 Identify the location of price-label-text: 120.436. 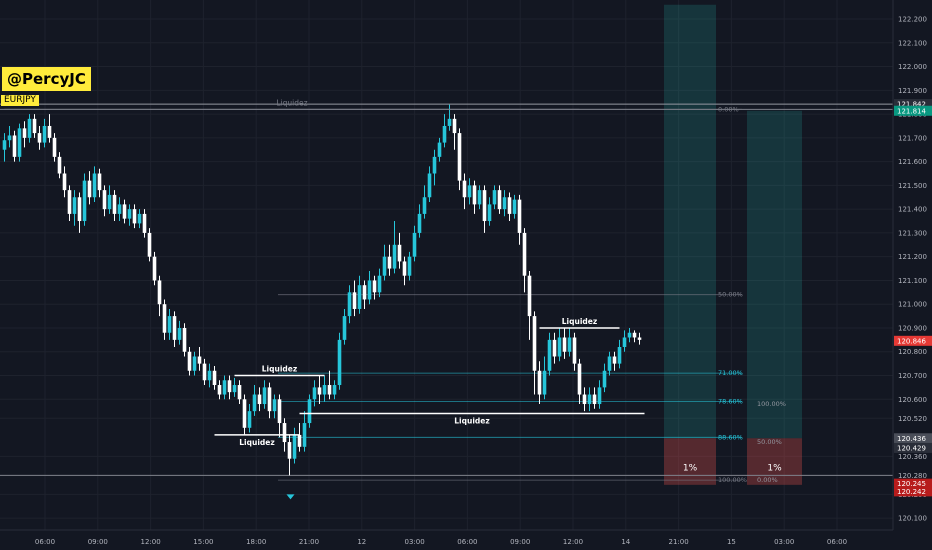
(911, 439).